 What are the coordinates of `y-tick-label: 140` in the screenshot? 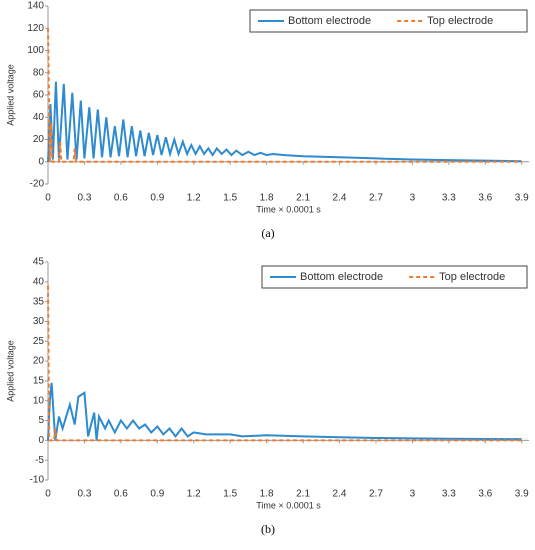 It's located at (35, 6).